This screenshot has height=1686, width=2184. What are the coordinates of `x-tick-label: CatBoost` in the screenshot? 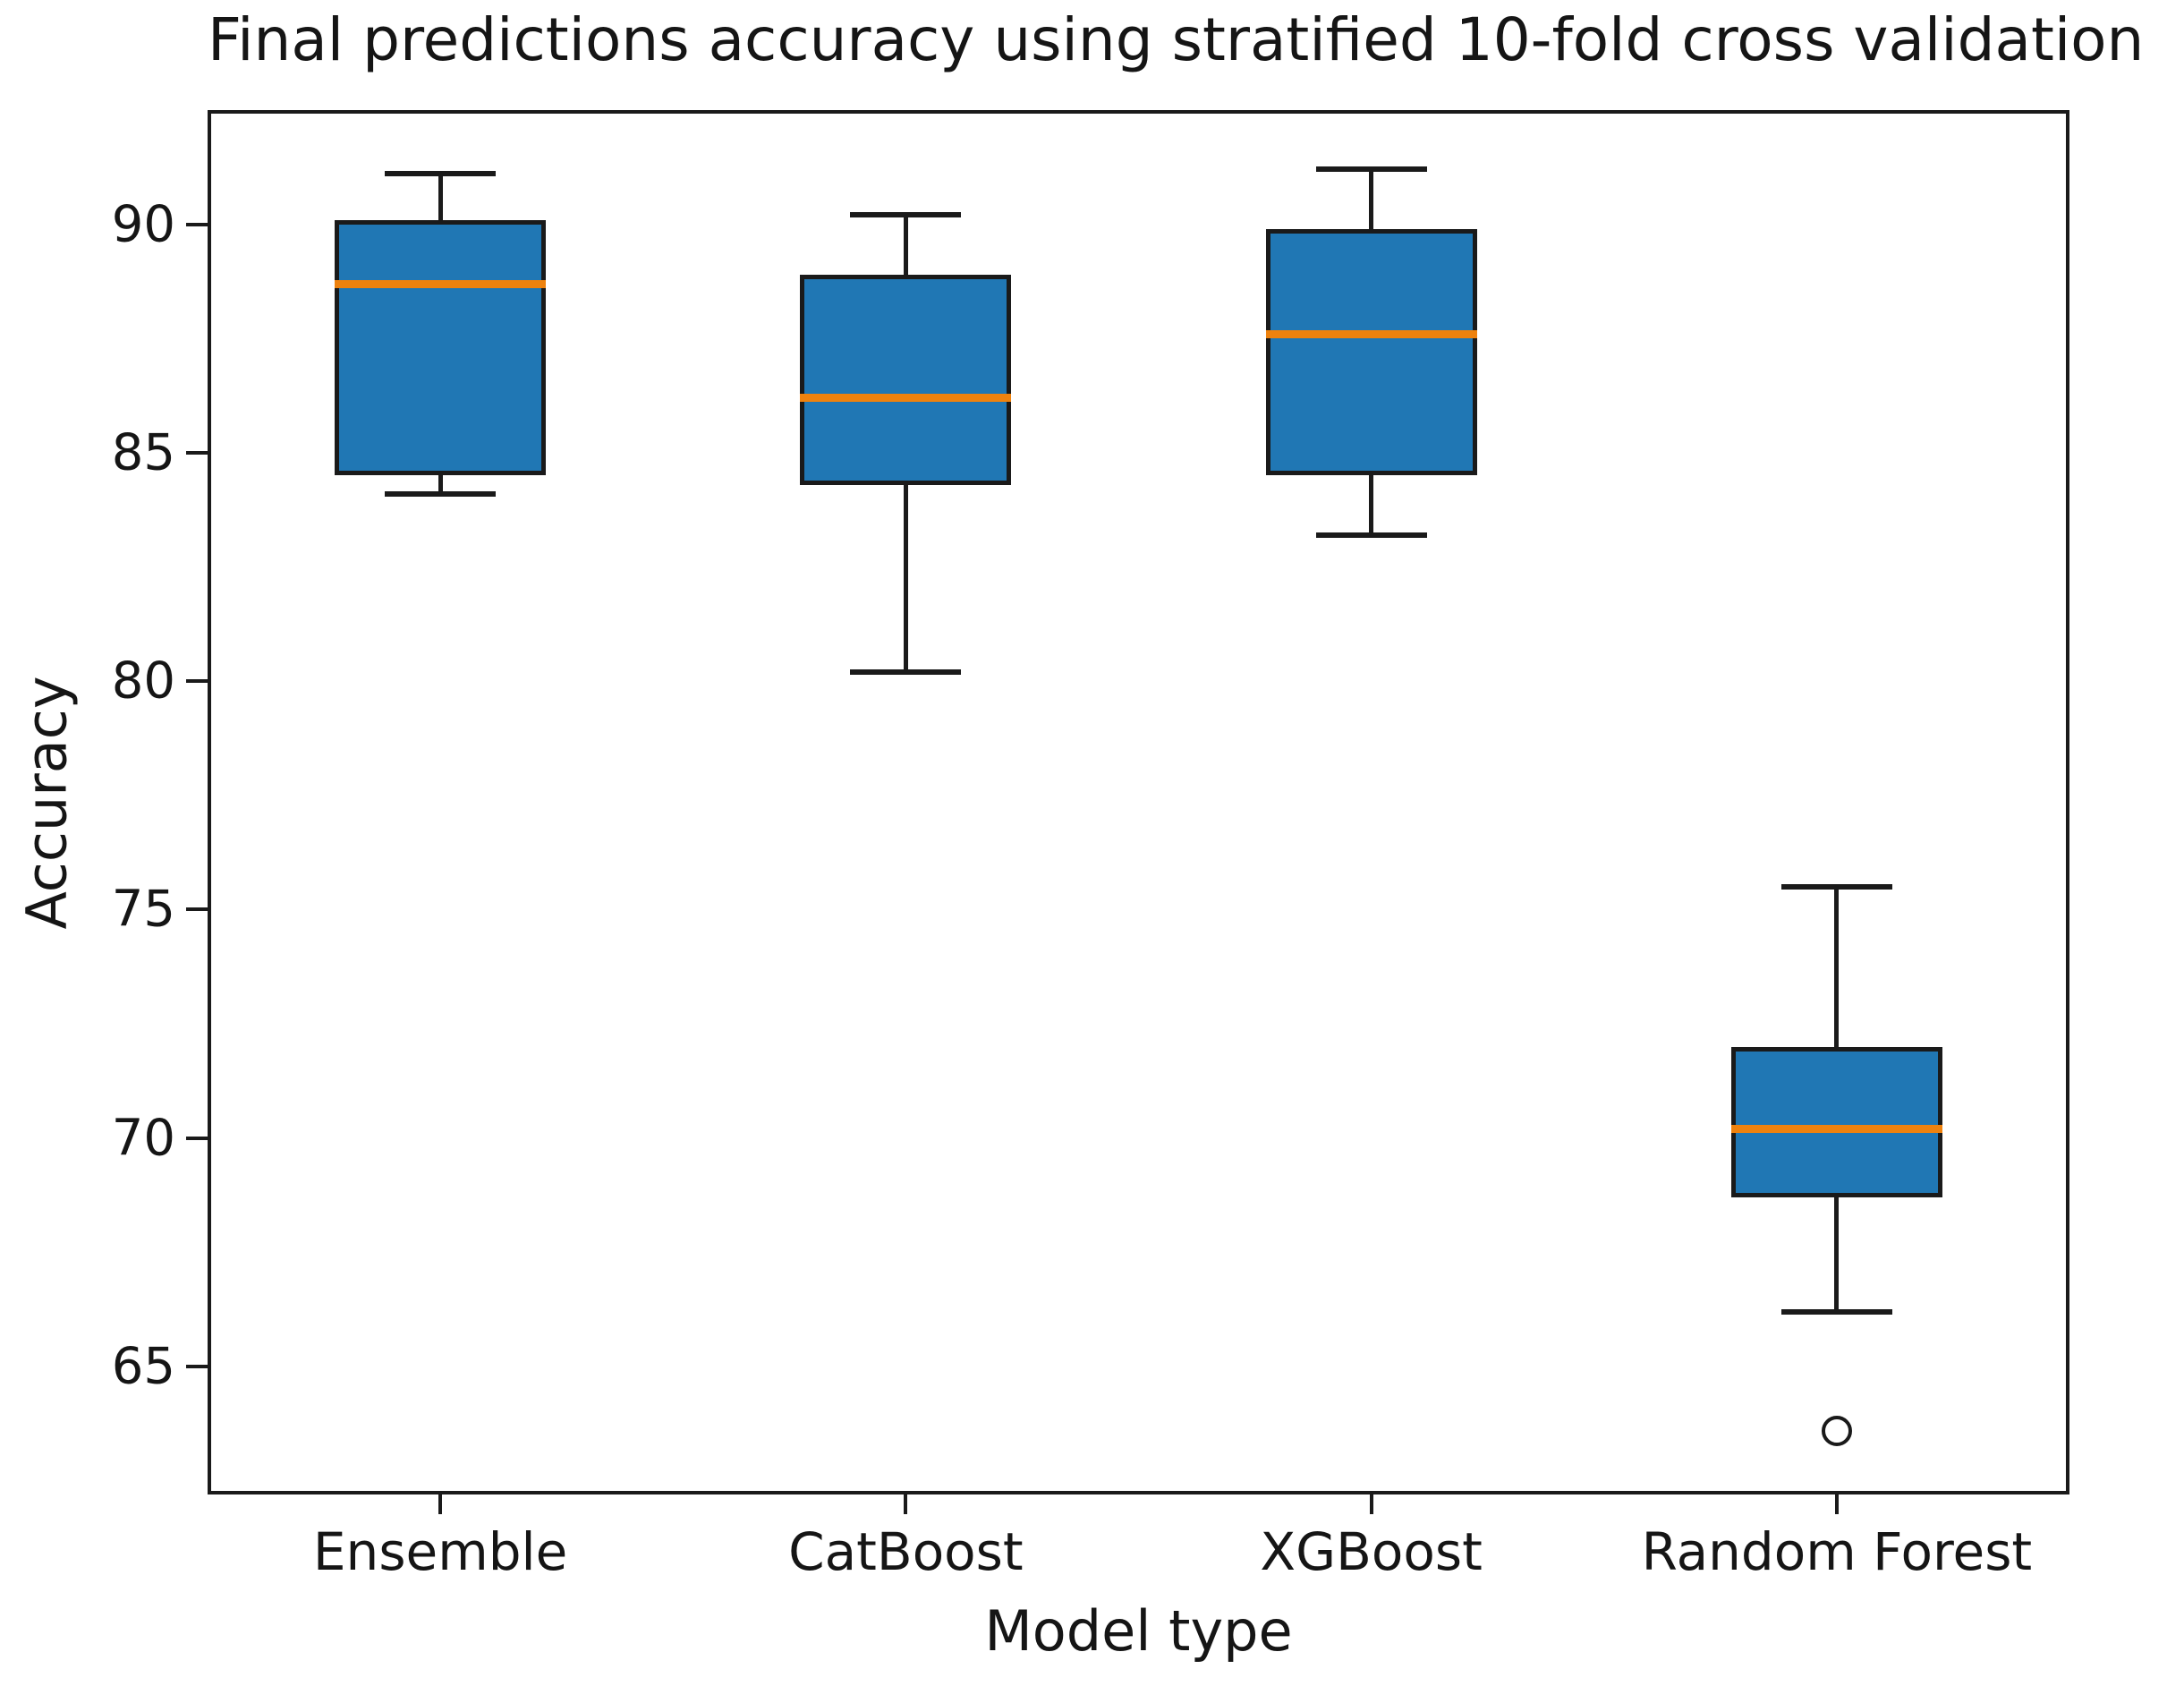 It's located at (906, 1551).